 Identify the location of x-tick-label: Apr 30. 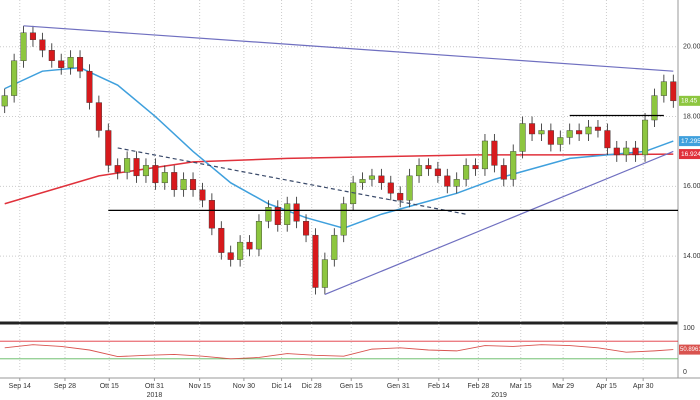
(643, 386).